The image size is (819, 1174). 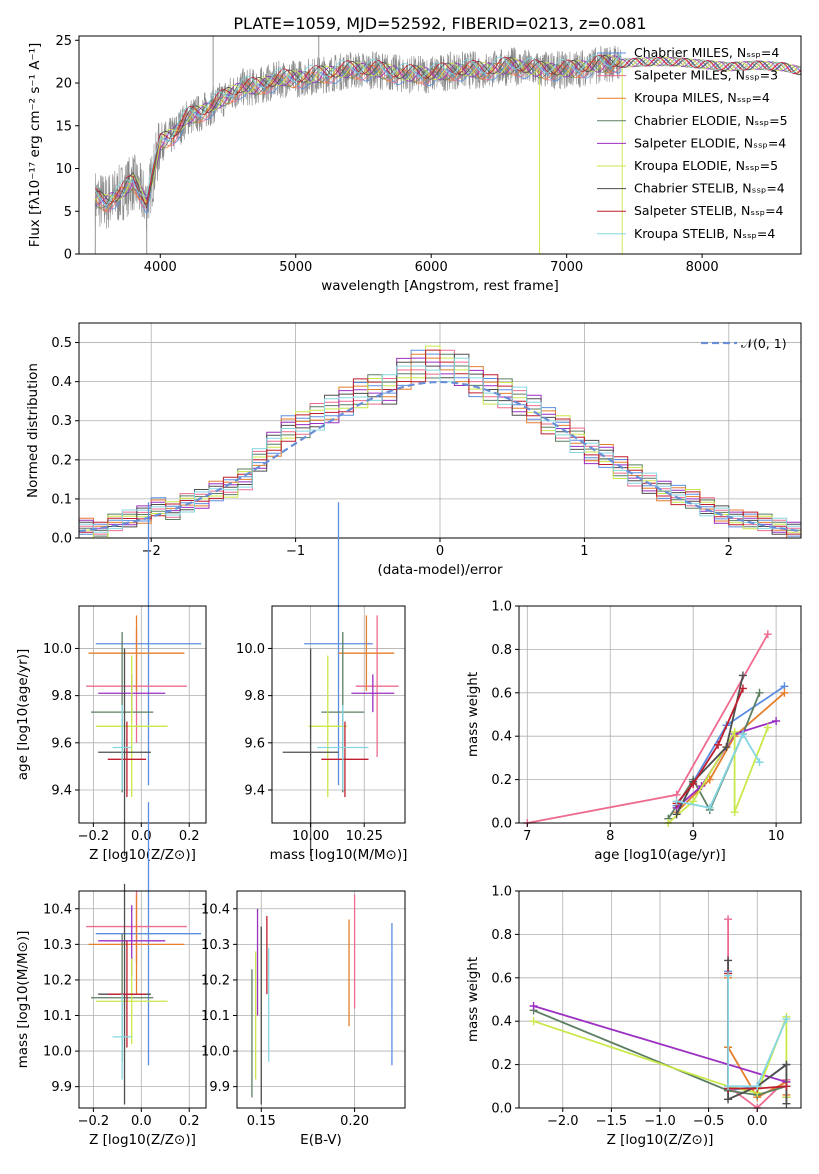 What do you see at coordinates (501, 650) in the screenshot?
I see `y-tick-label: 0.8` at bounding box center [501, 650].